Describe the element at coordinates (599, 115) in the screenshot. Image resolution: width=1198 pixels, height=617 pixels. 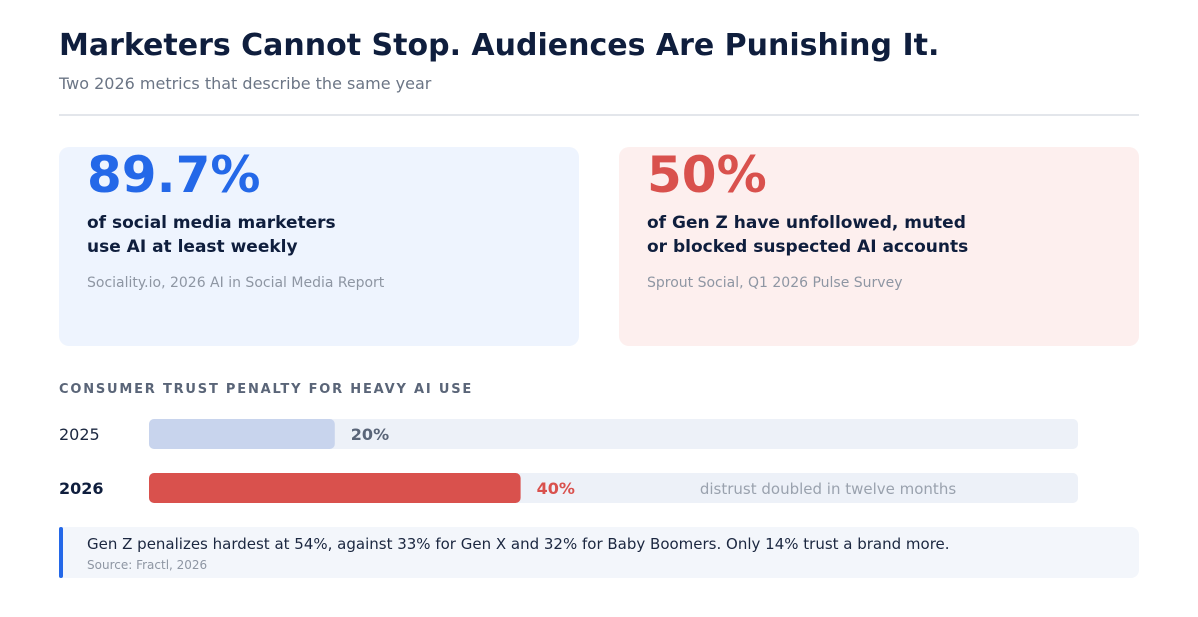
I see `header-divider` at that location.